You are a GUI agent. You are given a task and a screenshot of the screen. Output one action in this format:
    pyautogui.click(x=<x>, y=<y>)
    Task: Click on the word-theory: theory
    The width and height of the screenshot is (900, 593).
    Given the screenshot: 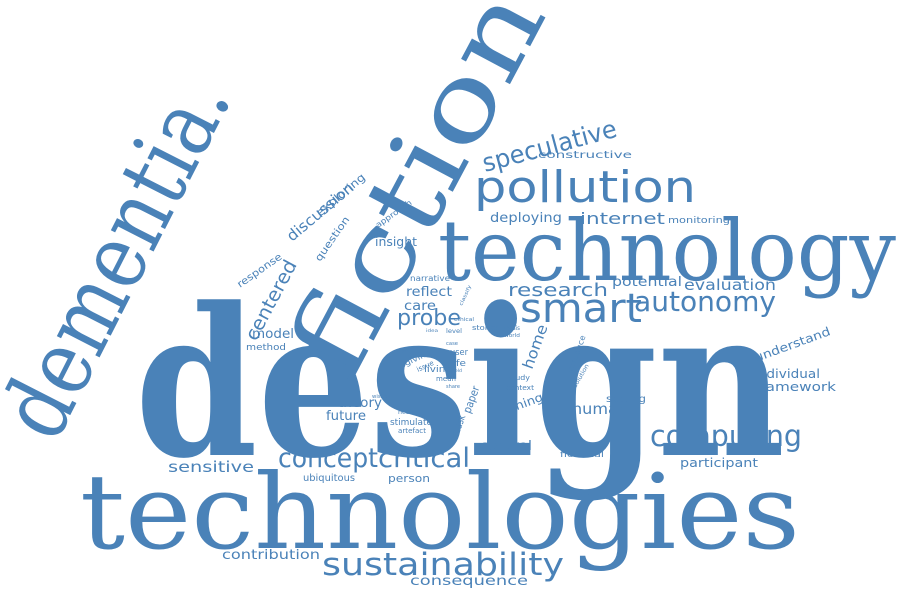 What is the action you would take?
    pyautogui.click(x=360, y=403)
    